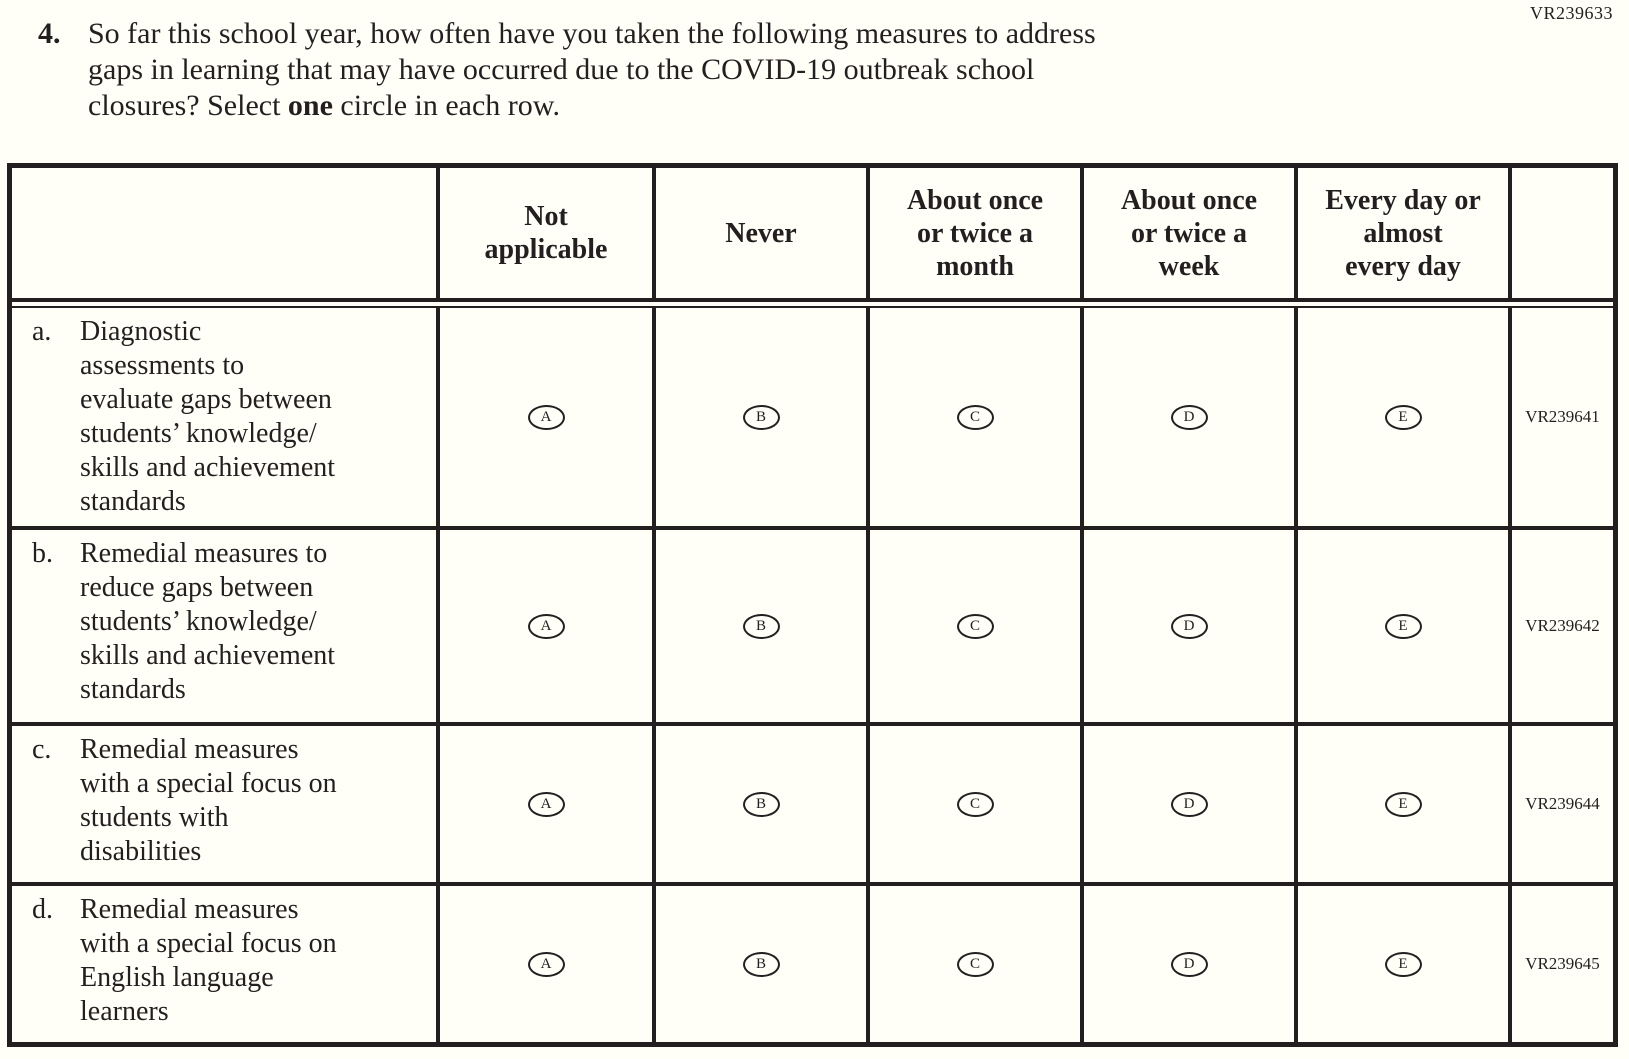  I want to click on row-code: VR239644, so click(1560, 804).